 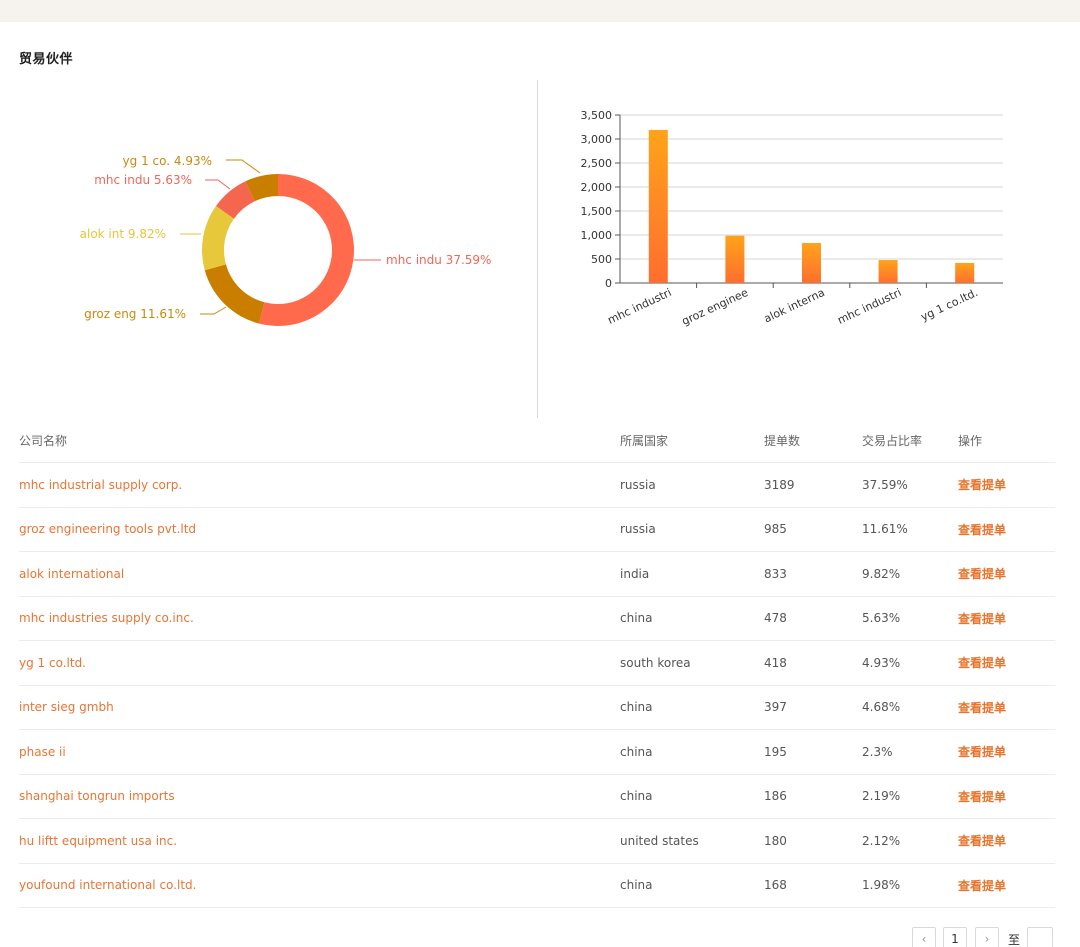 I want to click on trade-ratio-cell: 1.98%, so click(x=881, y=885).